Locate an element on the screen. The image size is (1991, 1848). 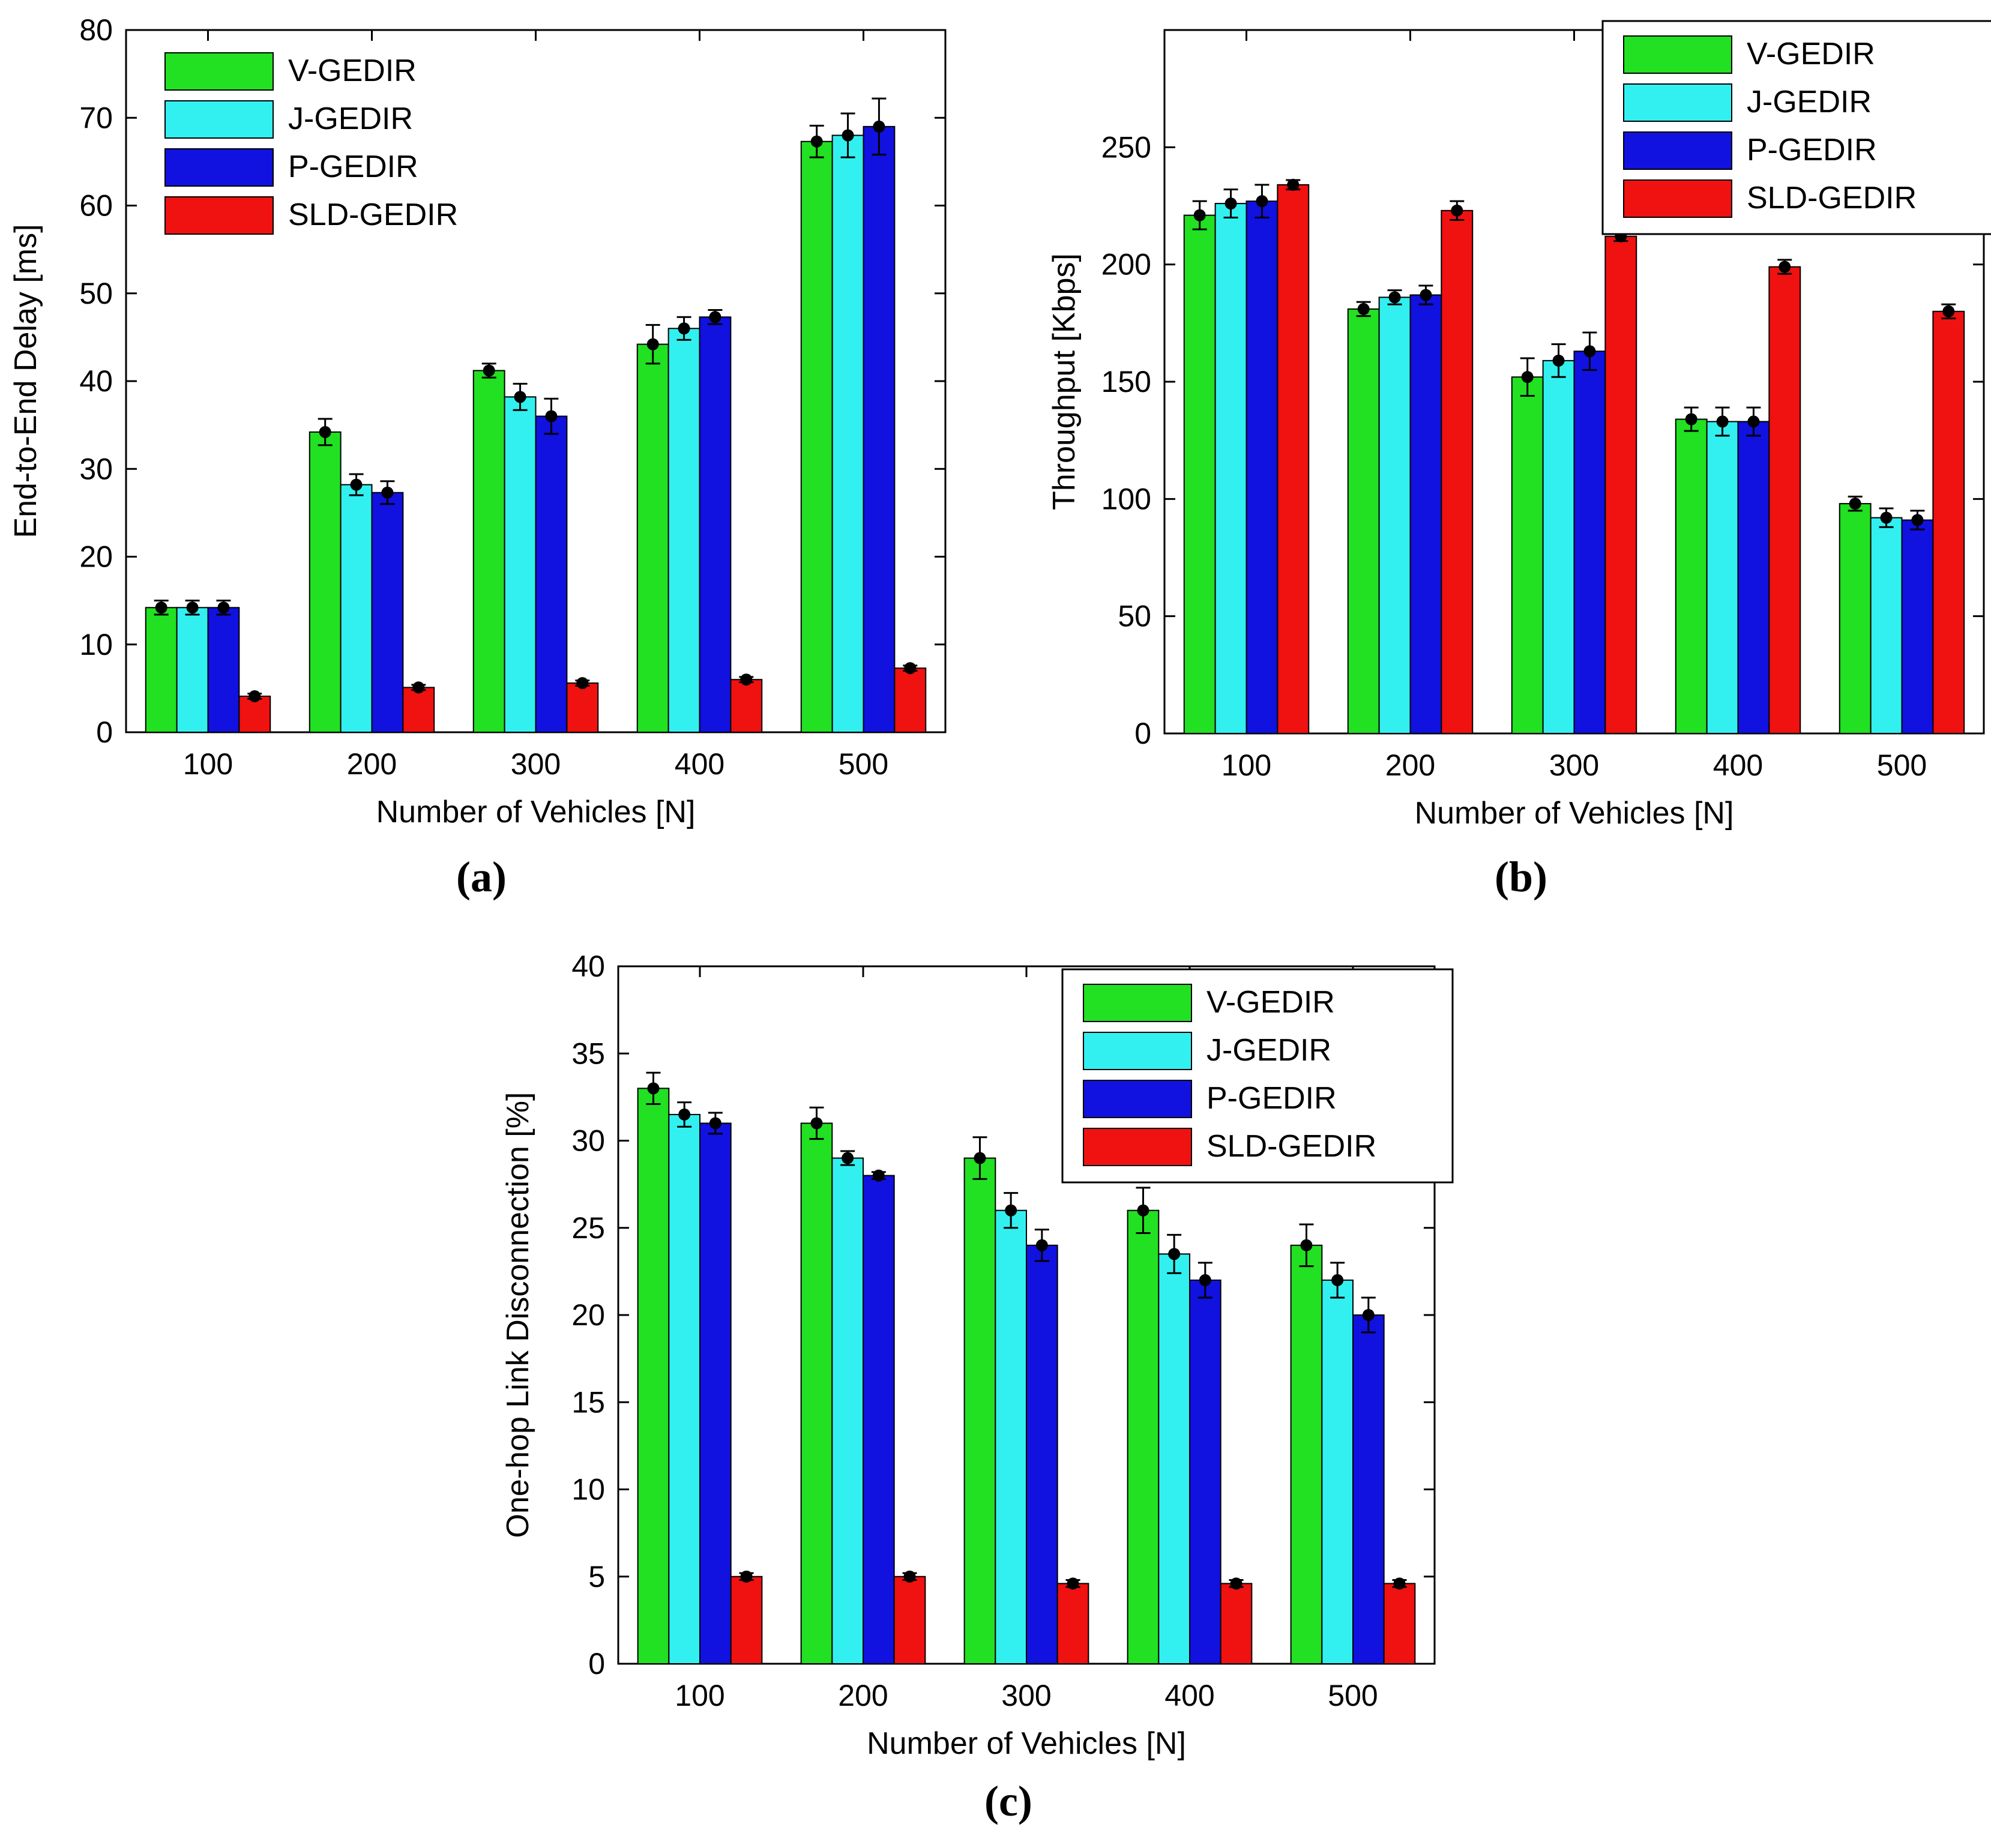
y-tick-label: 200 is located at coordinates (1126, 264).